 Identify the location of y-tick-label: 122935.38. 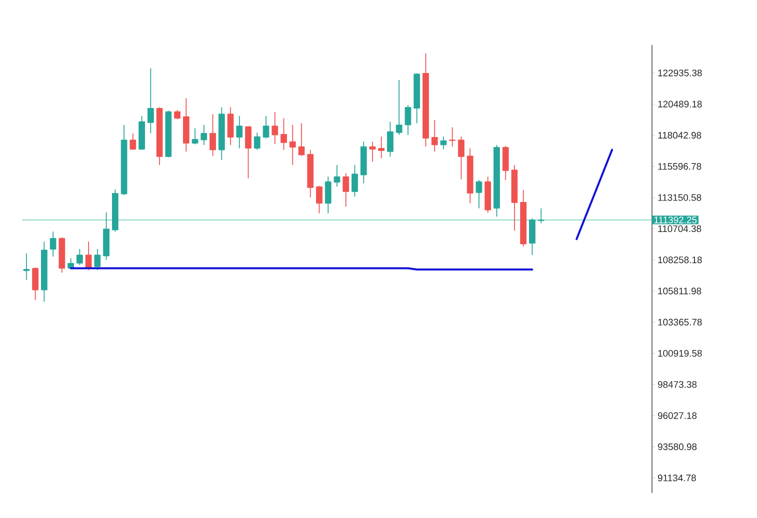
(680, 73).